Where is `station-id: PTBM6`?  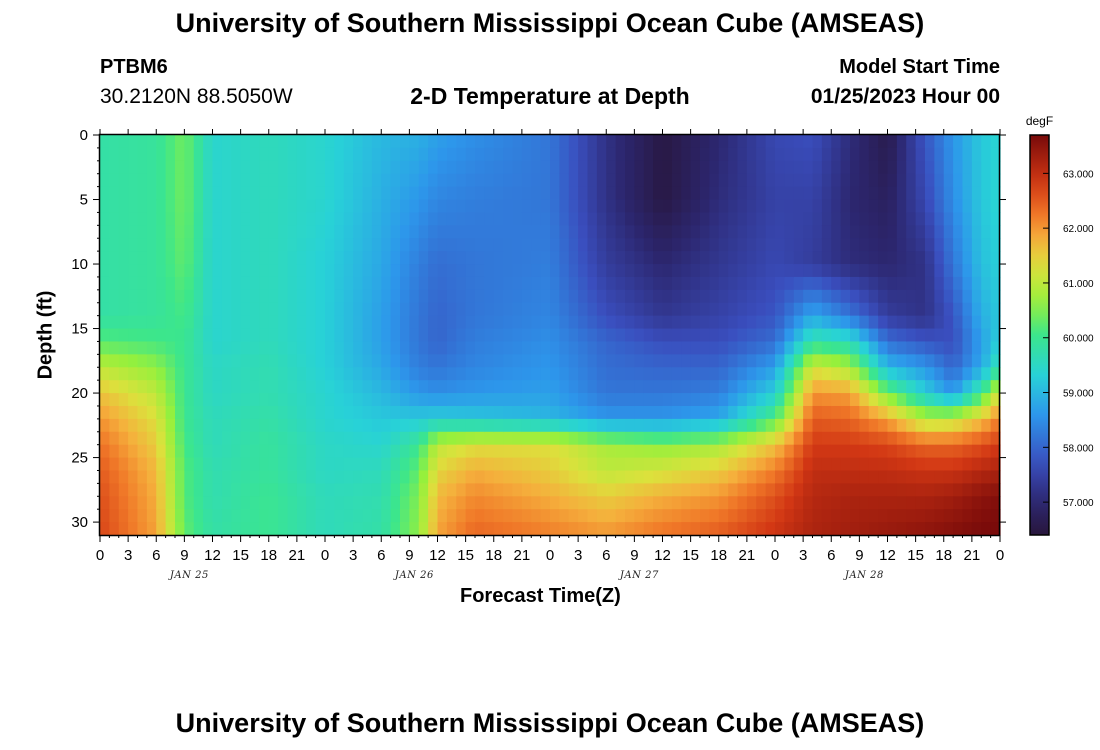 station-id: PTBM6 is located at coordinates (134, 67).